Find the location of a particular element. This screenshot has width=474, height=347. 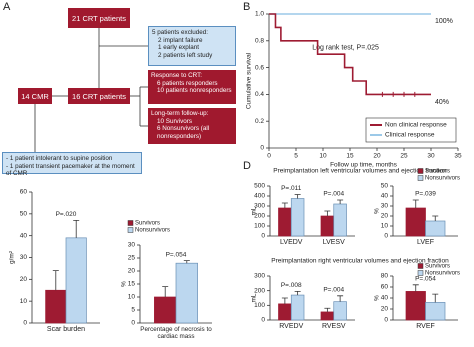

p-value: P=.011 is located at coordinates (291, 188).